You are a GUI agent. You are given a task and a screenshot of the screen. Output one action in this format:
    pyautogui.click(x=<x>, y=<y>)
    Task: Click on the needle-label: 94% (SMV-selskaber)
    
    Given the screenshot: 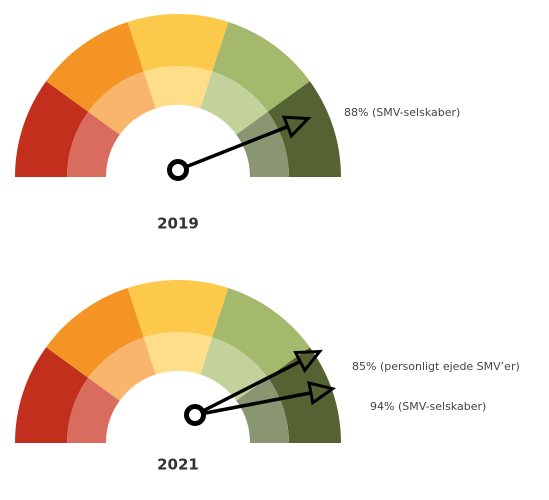 What is the action you would take?
    pyautogui.click(x=428, y=406)
    